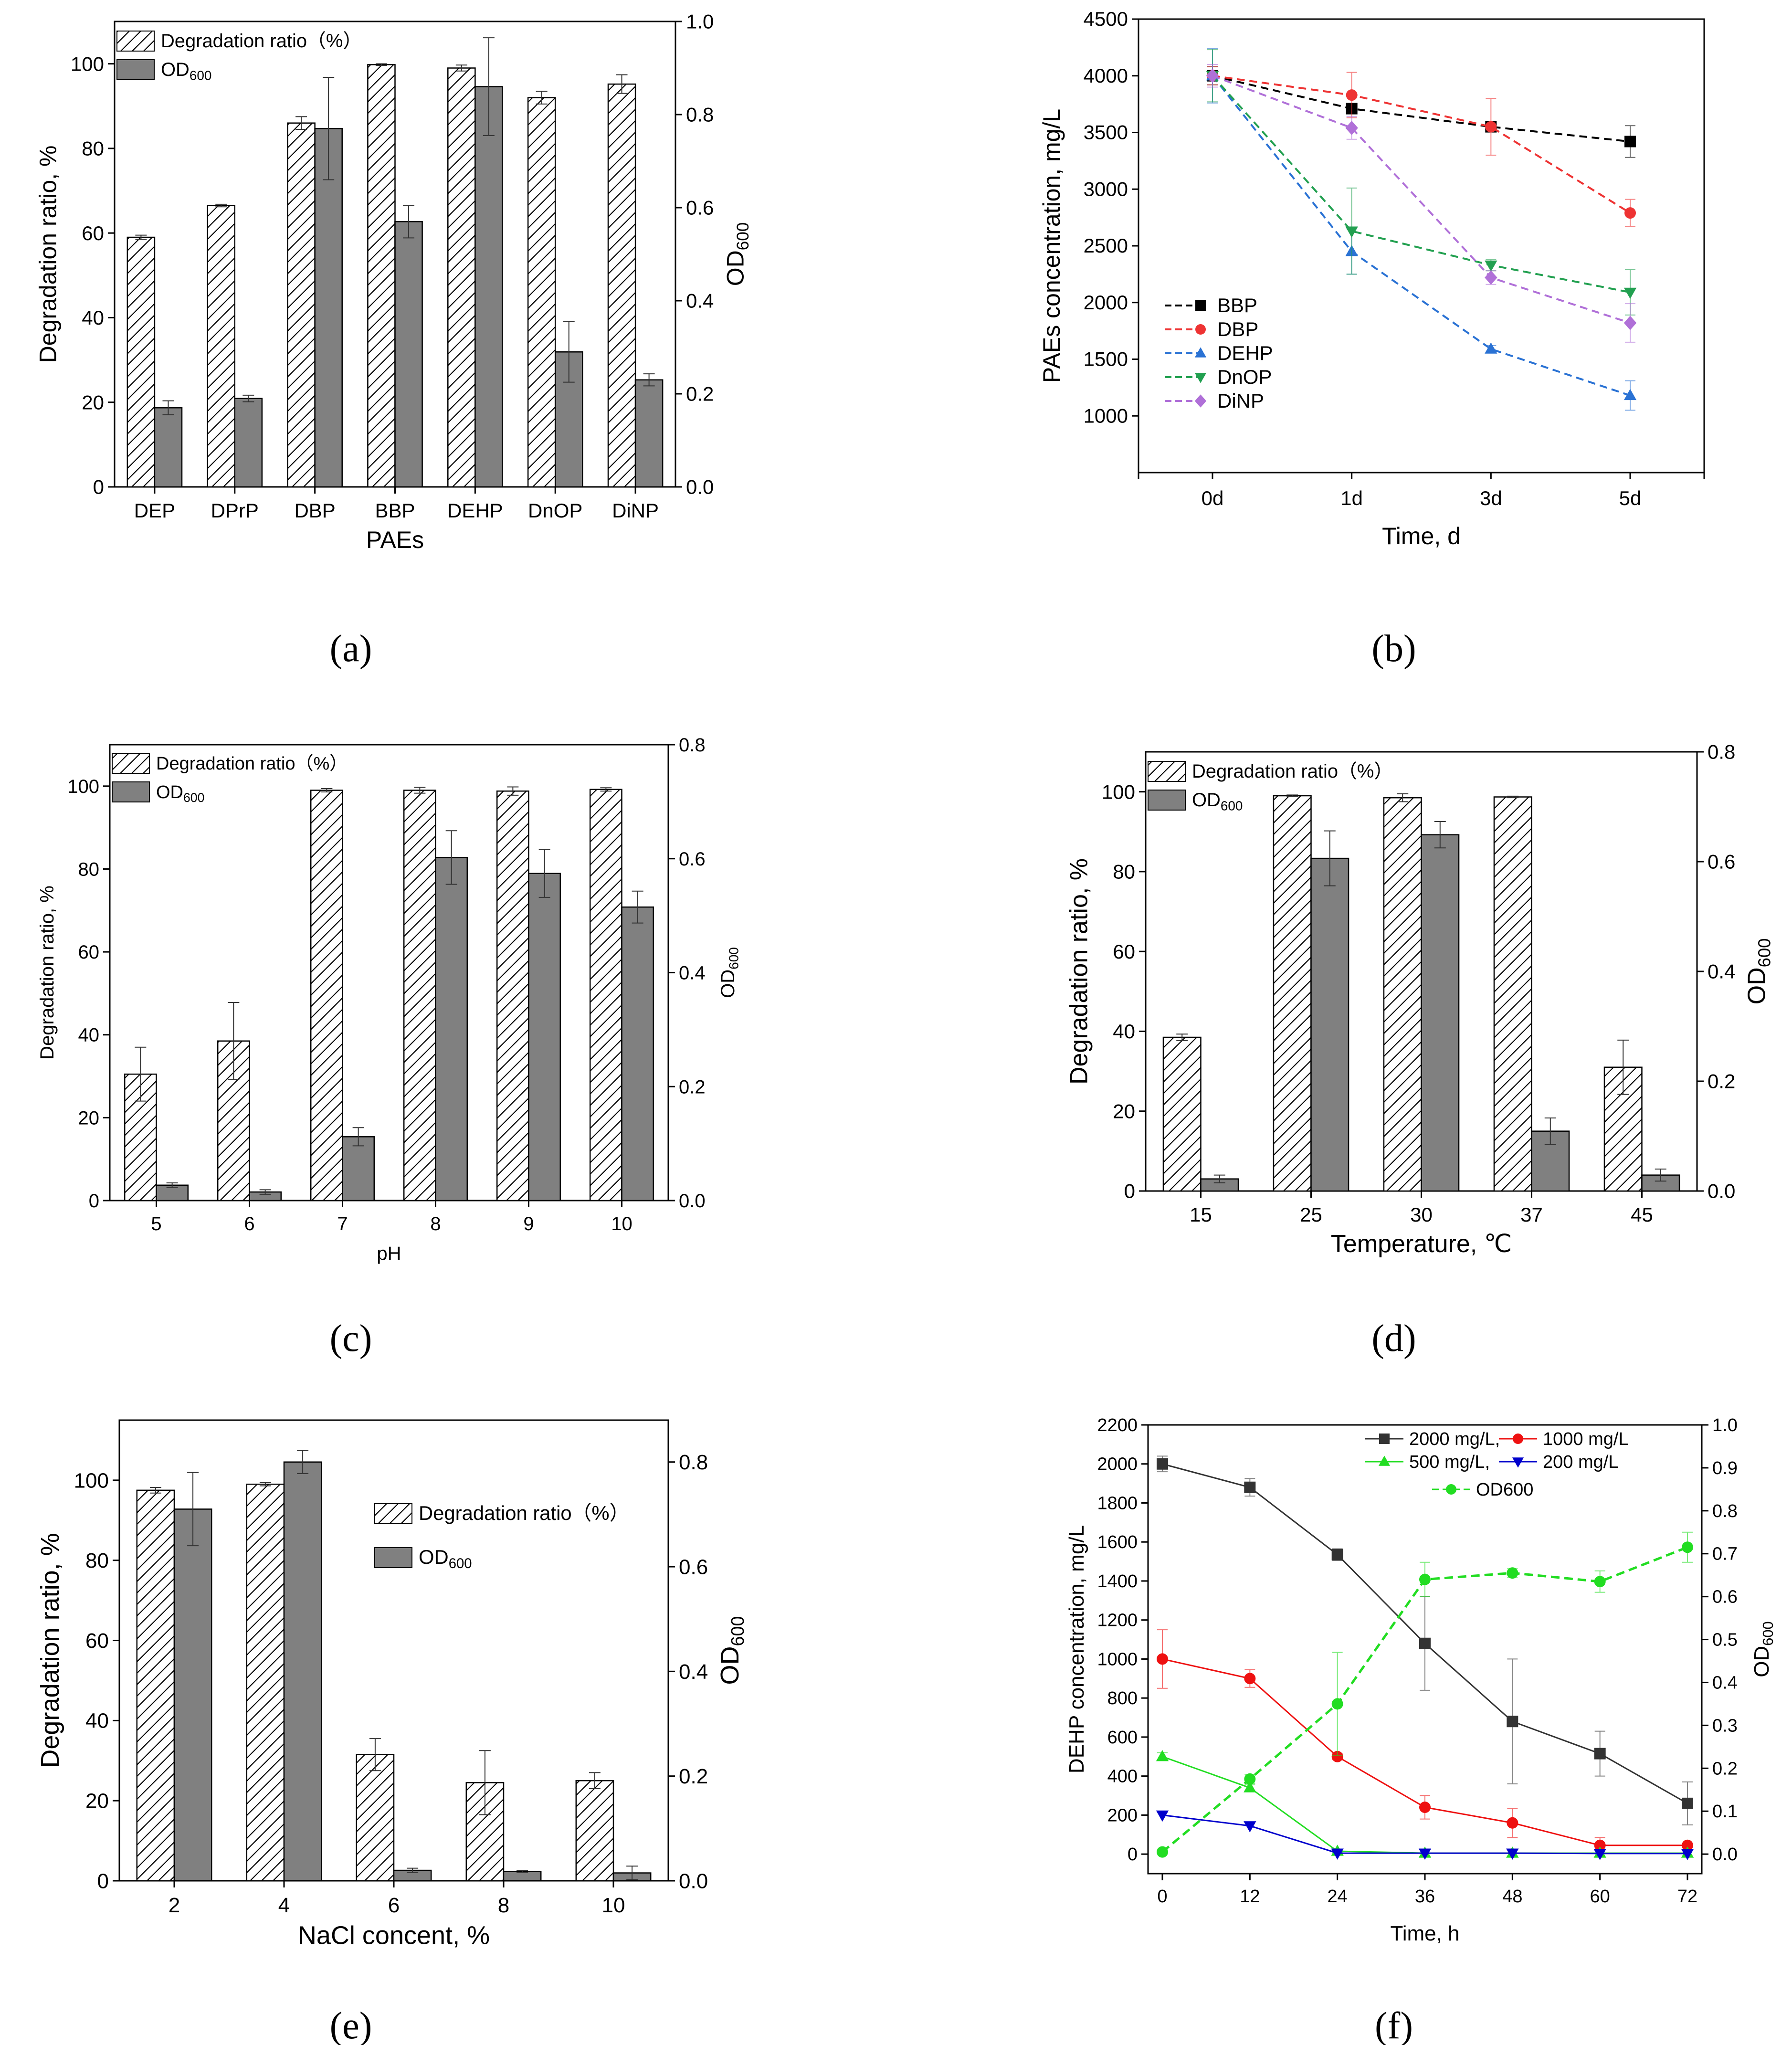  I want to click on x-tick-label: 25, so click(1311, 1215).